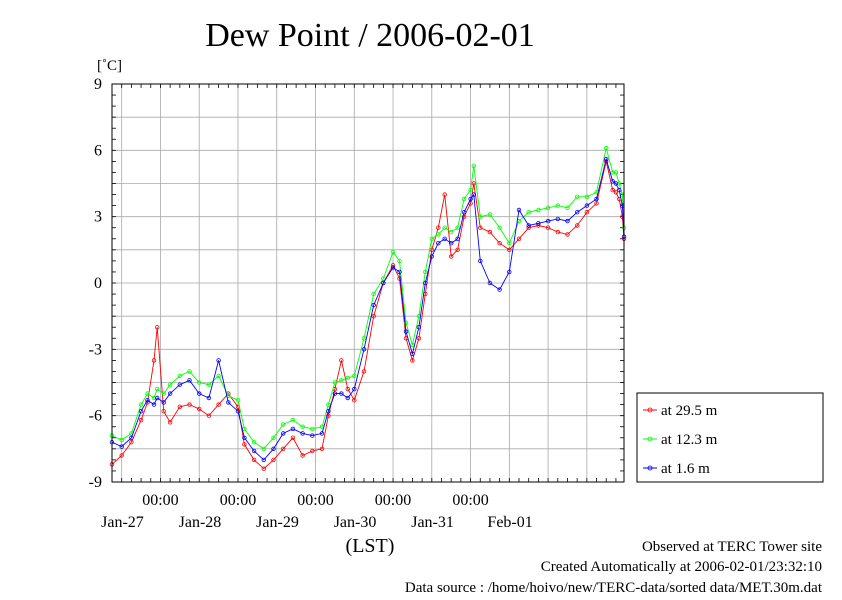 This screenshot has width=842, height=600. What do you see at coordinates (95, 416) in the screenshot?
I see `y-tick-label: -6` at bounding box center [95, 416].